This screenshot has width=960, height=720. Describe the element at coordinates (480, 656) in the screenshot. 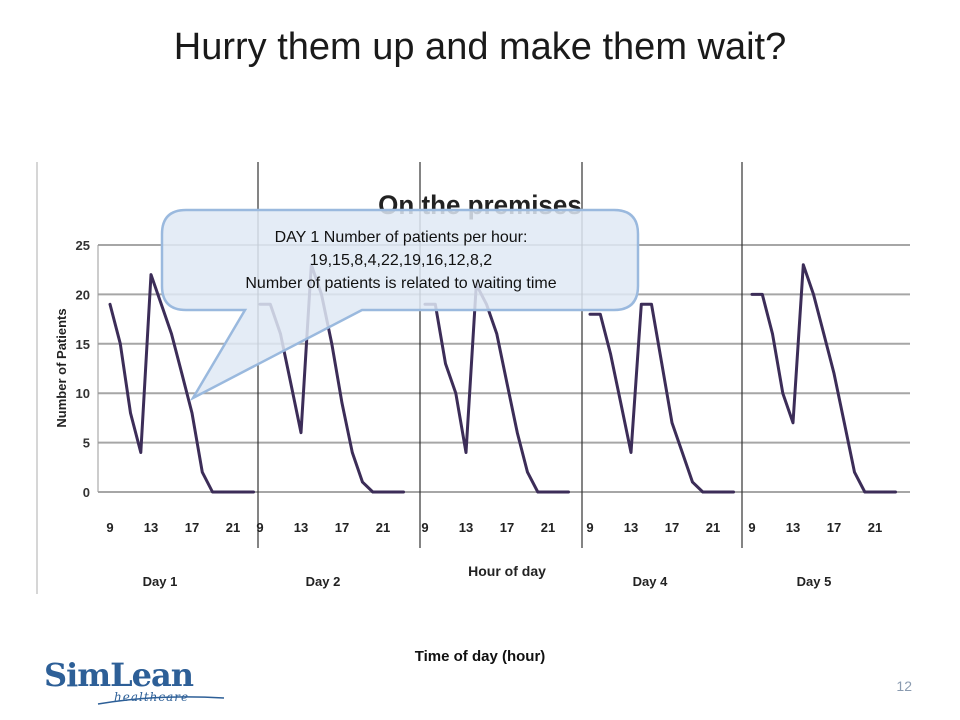

I see `x-axis-caption: Time of day (hour)` at that location.